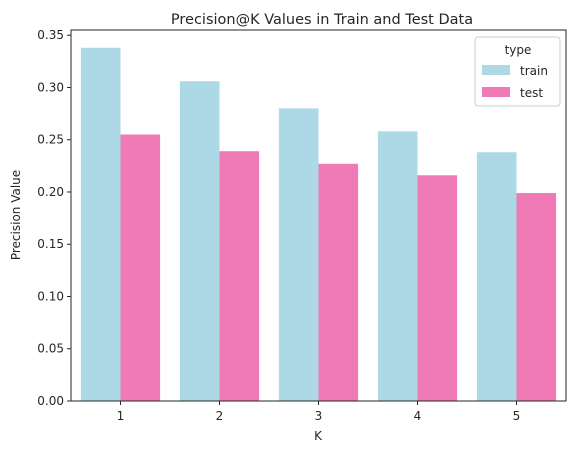 This screenshot has height=455, width=576. What do you see at coordinates (50, 140) in the screenshot?
I see `y-tick-label: 0.25` at bounding box center [50, 140].